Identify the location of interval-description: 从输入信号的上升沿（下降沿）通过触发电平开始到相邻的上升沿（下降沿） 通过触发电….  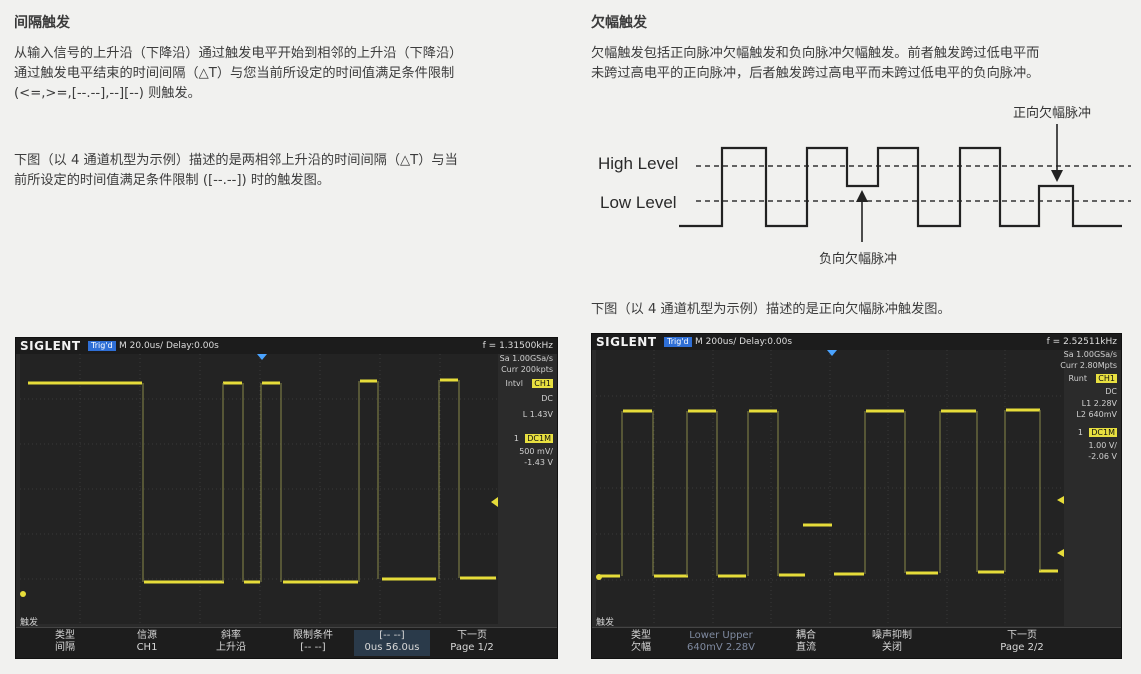
(238, 74).